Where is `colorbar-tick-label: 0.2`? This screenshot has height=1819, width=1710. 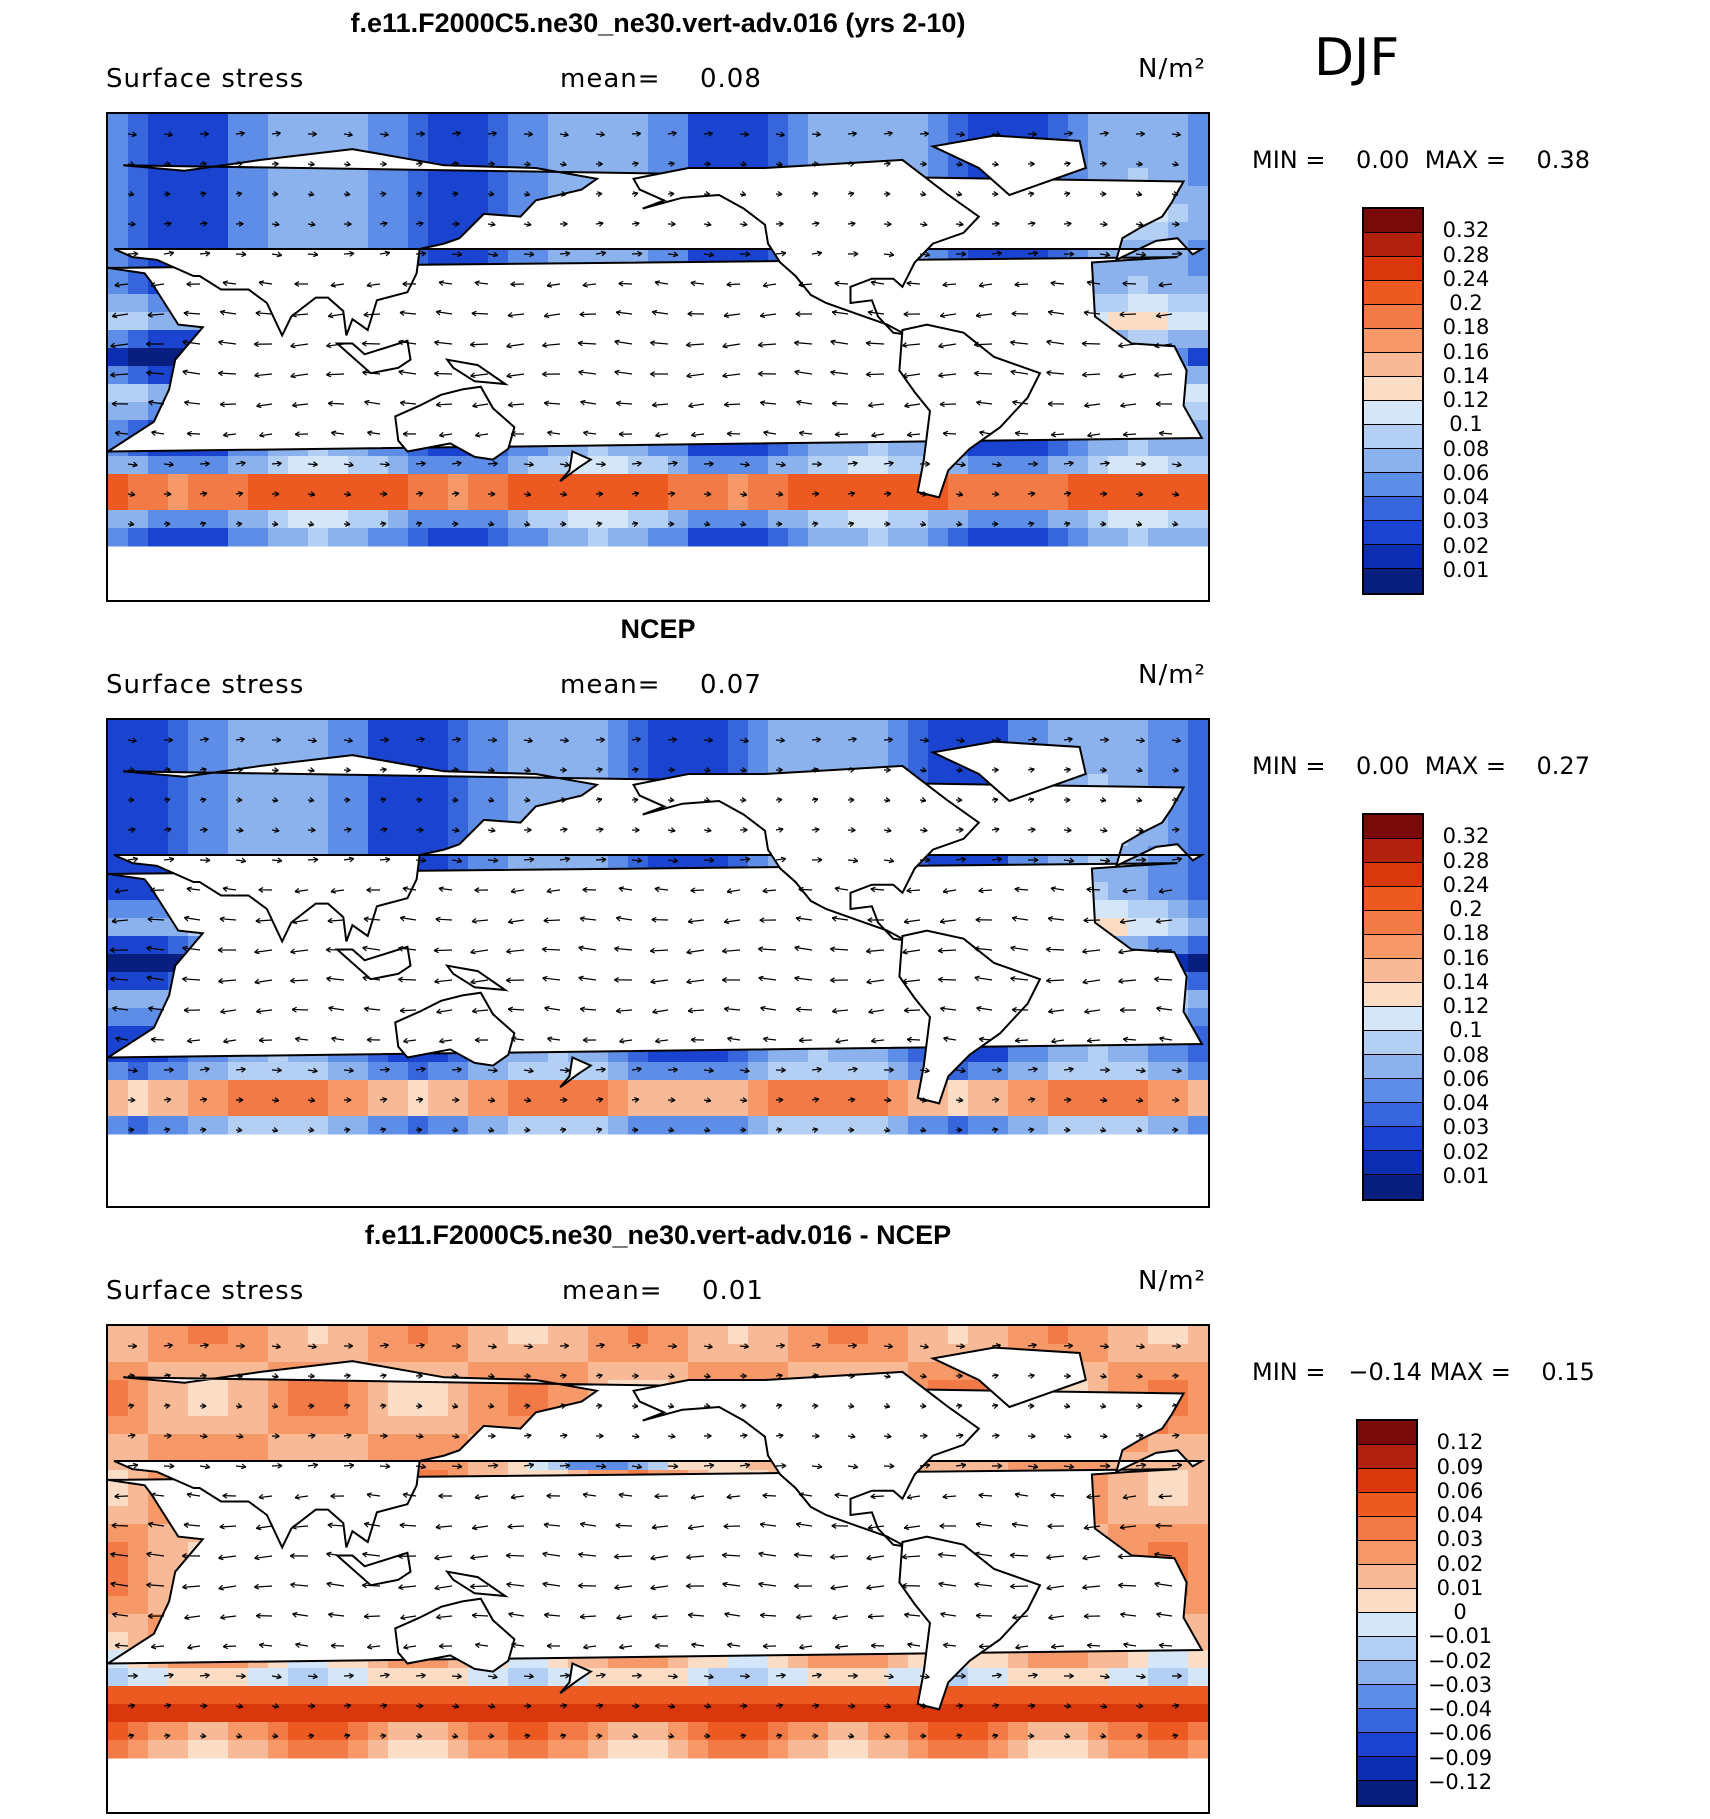
colorbar-tick-label: 0.2 is located at coordinates (1466, 909).